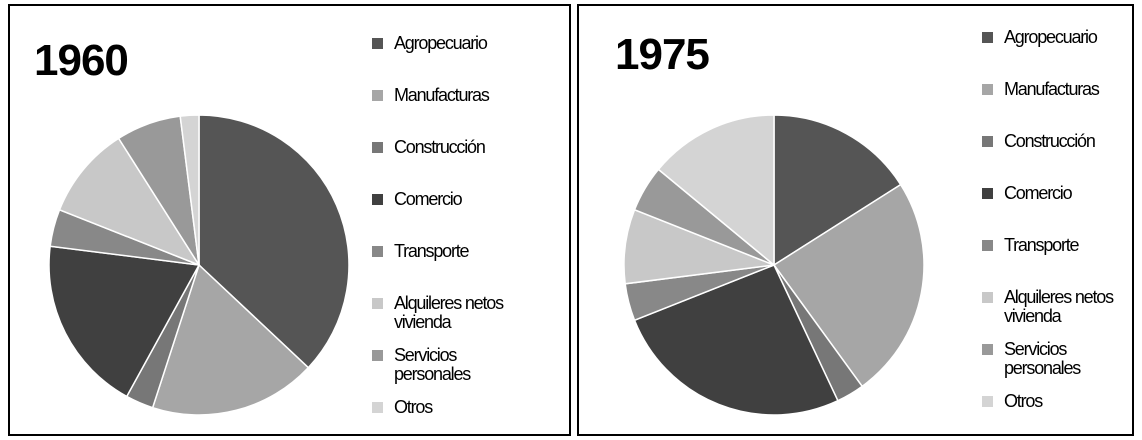  Describe the element at coordinates (81, 60) in the screenshot. I see `chart-title: 1960` at that location.